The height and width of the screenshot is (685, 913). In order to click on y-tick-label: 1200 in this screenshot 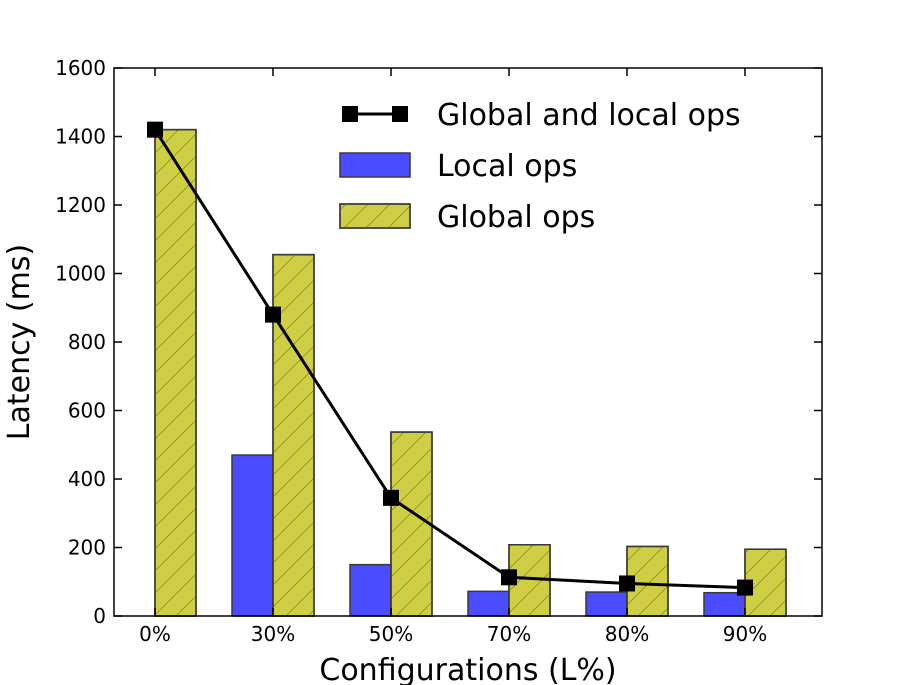, I will do `click(80, 205)`.